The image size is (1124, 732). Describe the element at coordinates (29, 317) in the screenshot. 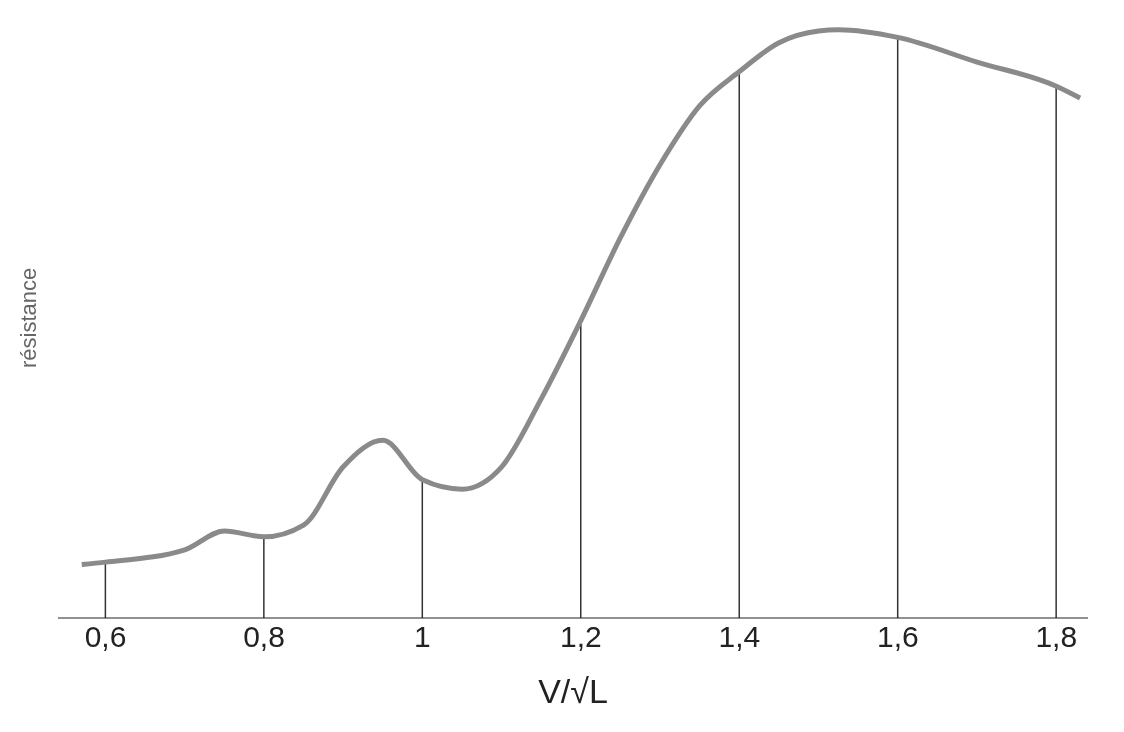

I see `y-axis-title: résistance` at that location.